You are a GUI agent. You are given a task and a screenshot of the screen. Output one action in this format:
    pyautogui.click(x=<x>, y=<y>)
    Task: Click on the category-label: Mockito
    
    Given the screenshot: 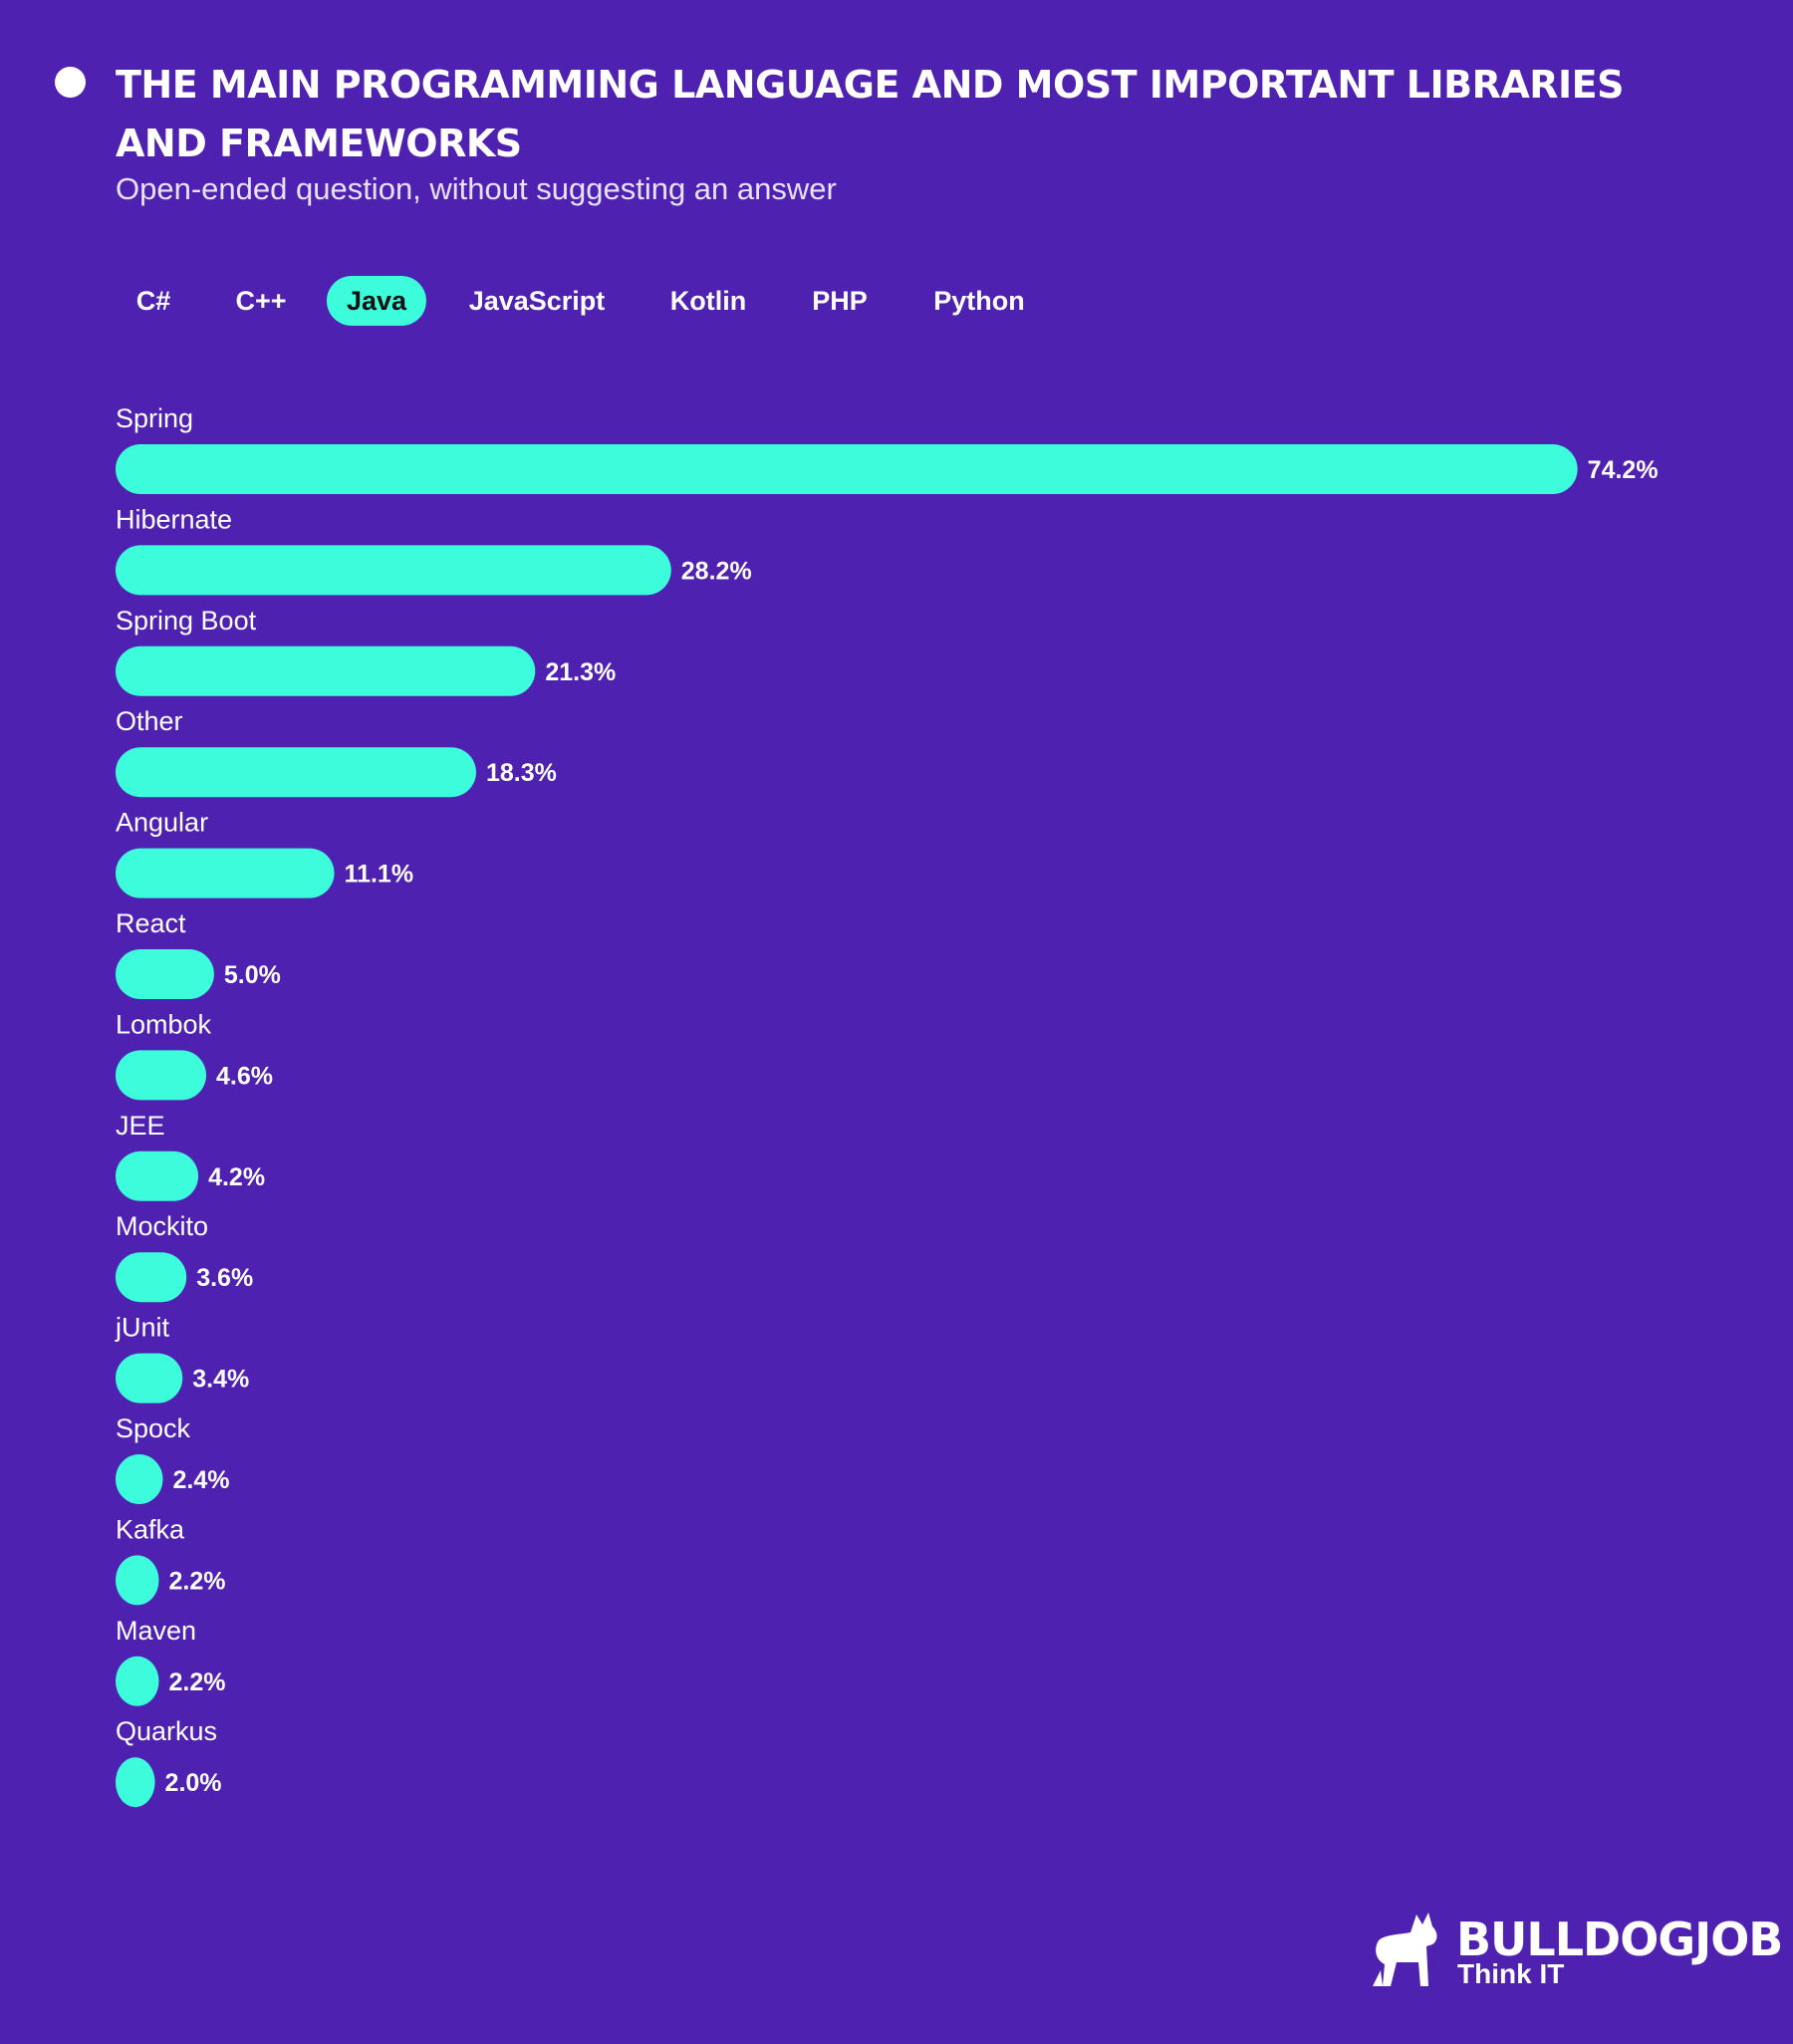 What is the action you would take?
    pyautogui.click(x=162, y=1226)
    